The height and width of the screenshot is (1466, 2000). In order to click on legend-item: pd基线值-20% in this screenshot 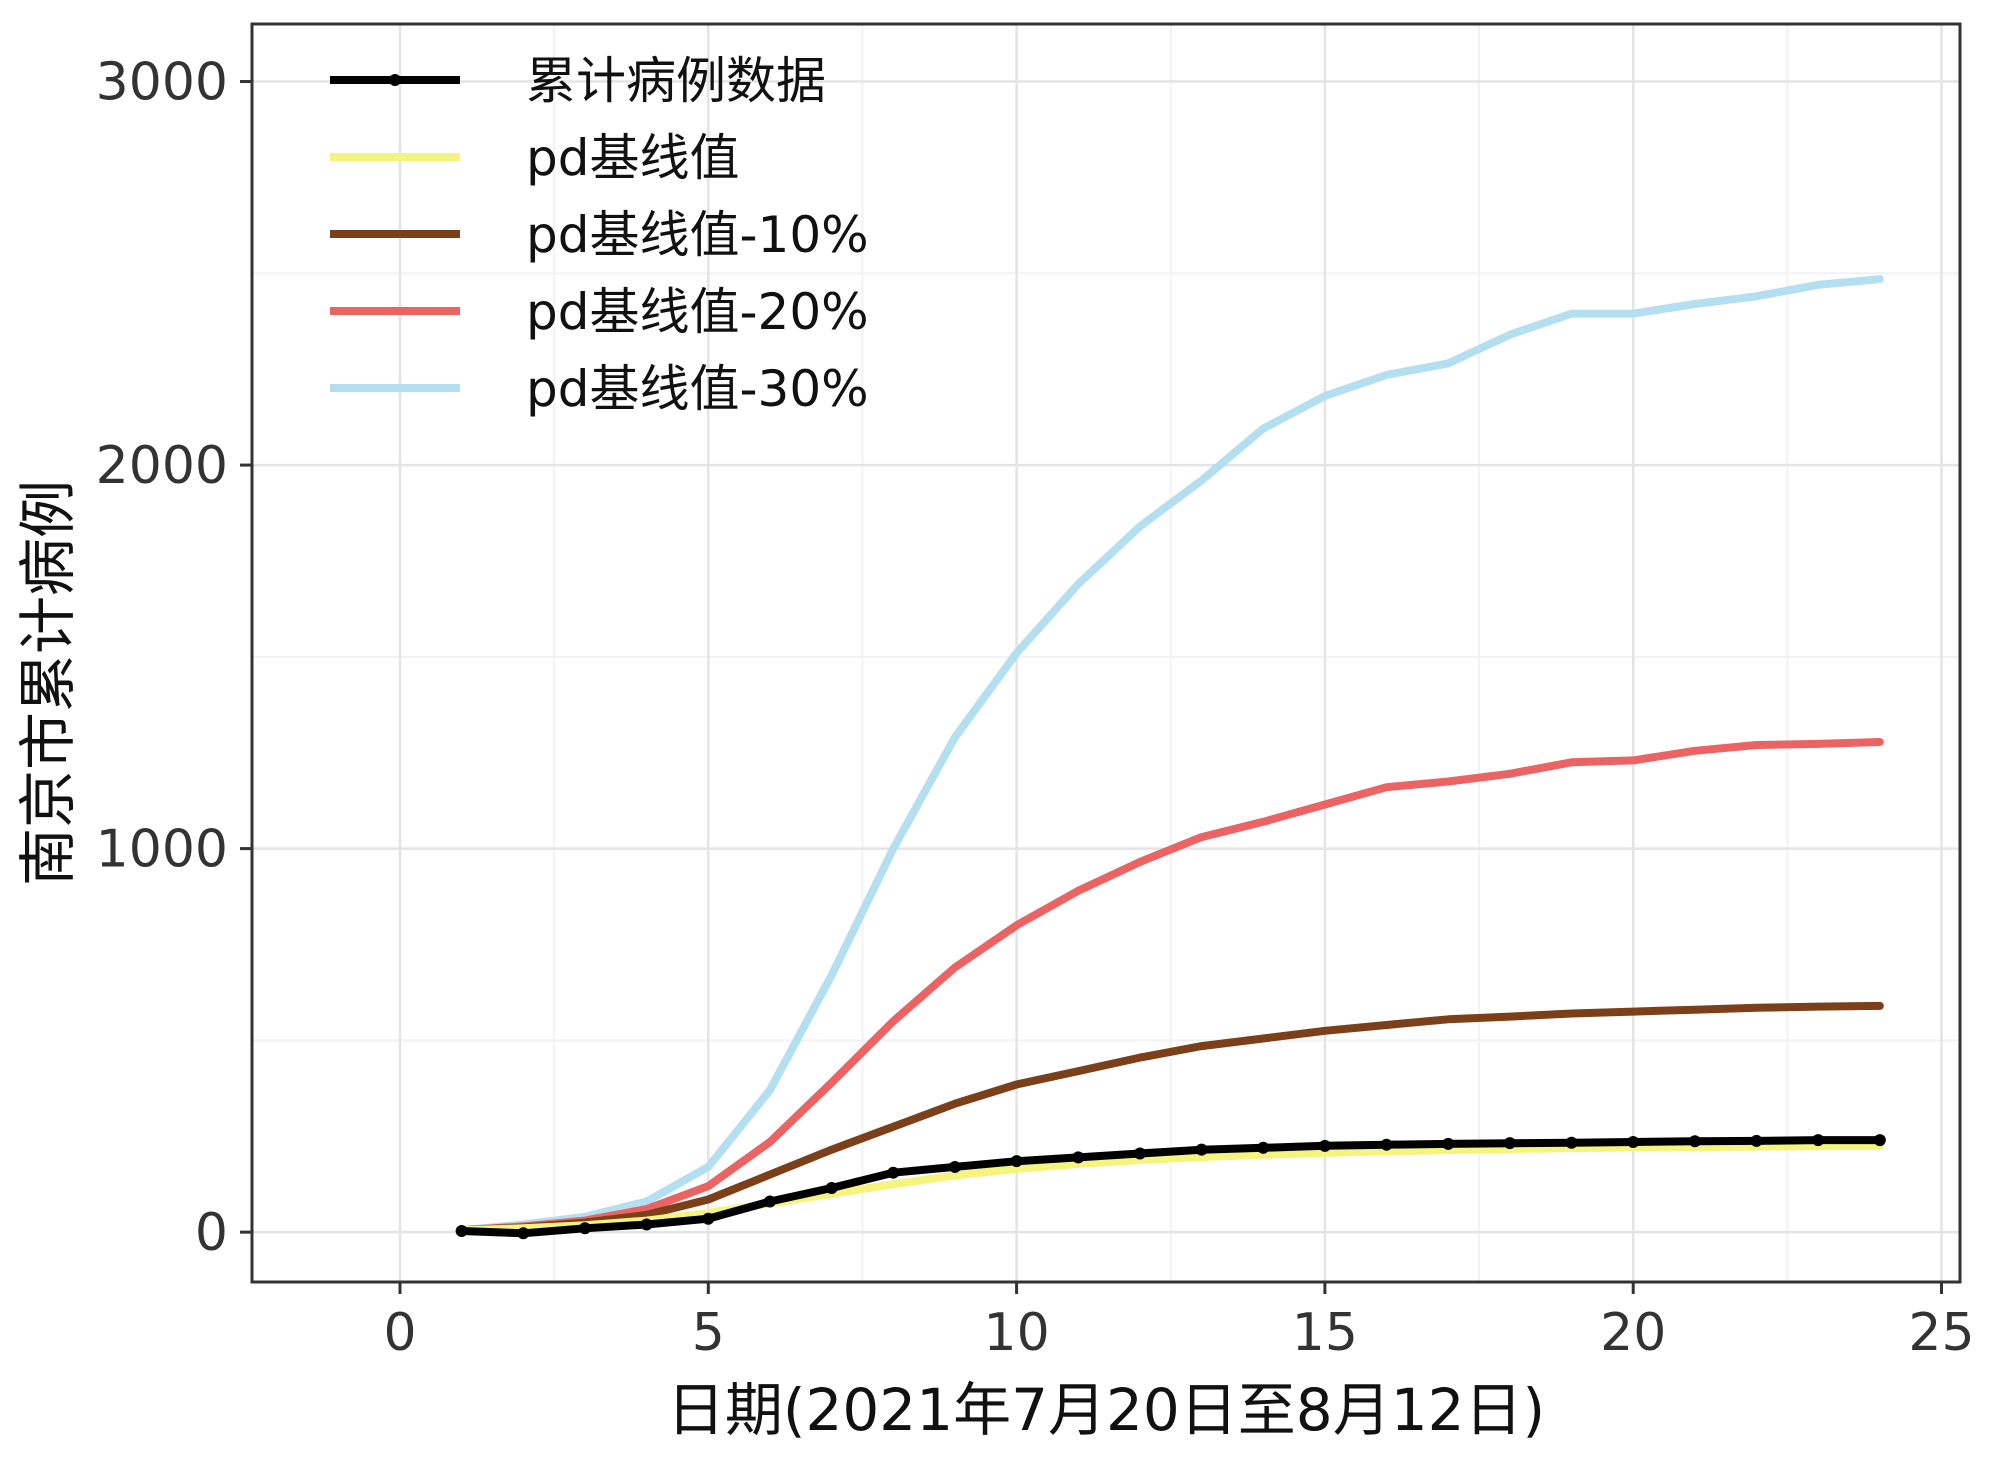, I will do `click(599, 312)`.